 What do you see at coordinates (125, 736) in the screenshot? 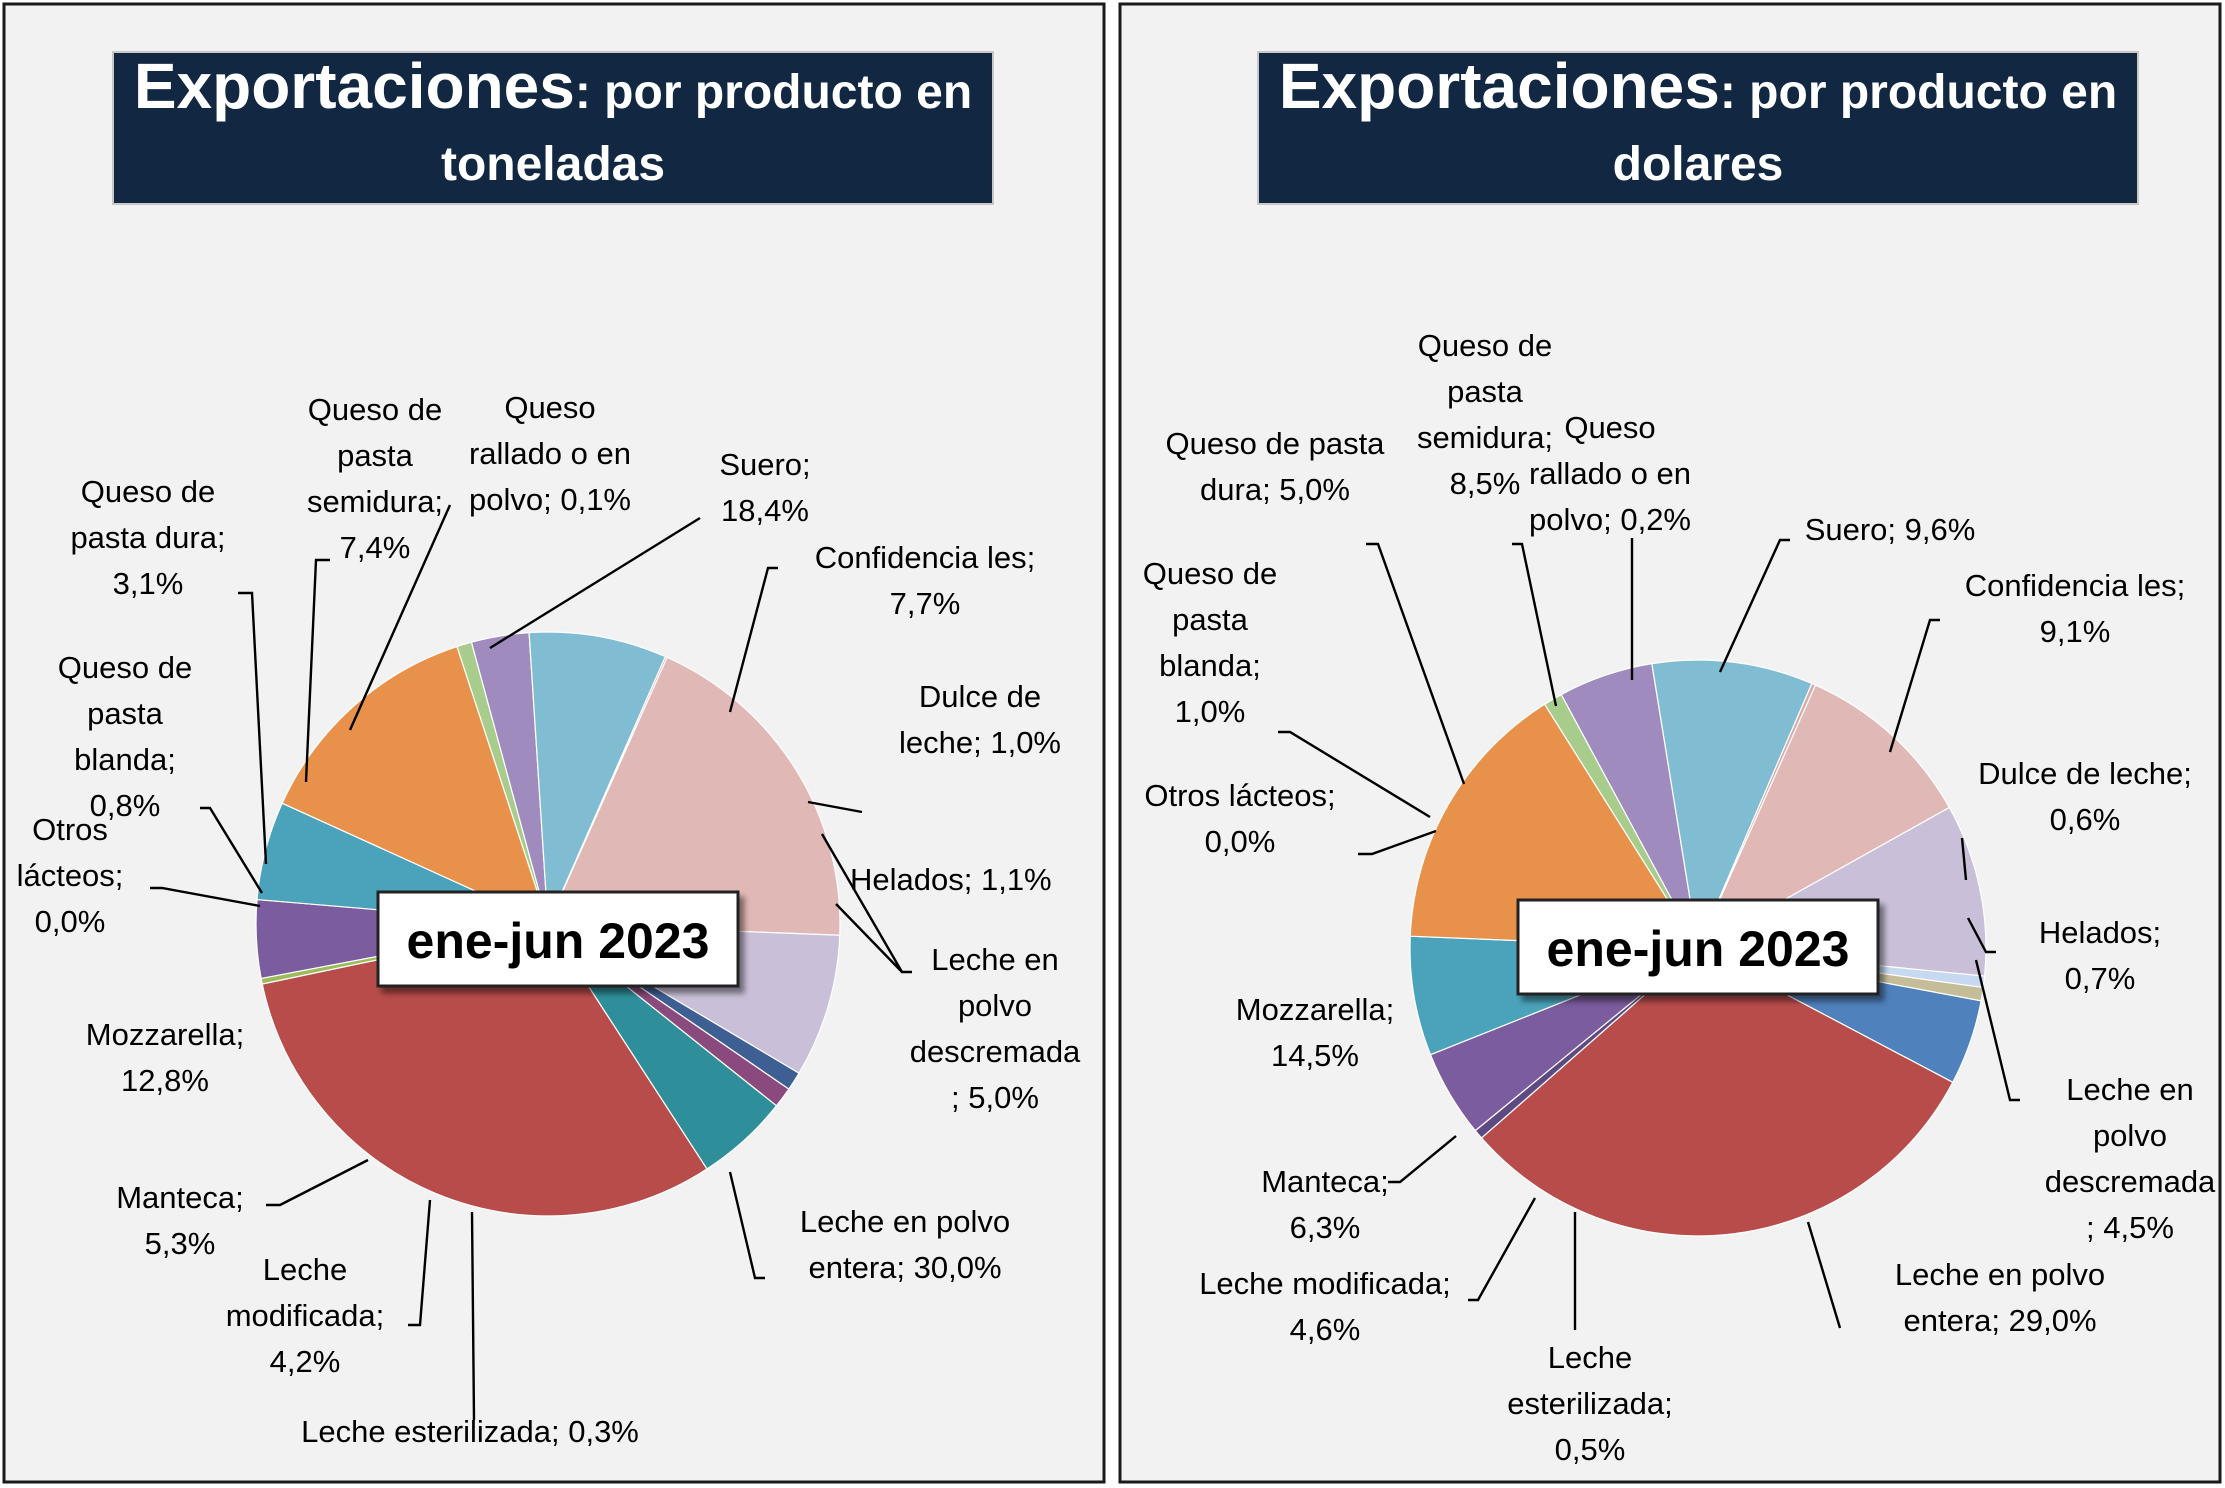
I see `slice-label-queso-de-pasta-blanda: Queso de pasta blanda; 0,8%` at bounding box center [125, 736].